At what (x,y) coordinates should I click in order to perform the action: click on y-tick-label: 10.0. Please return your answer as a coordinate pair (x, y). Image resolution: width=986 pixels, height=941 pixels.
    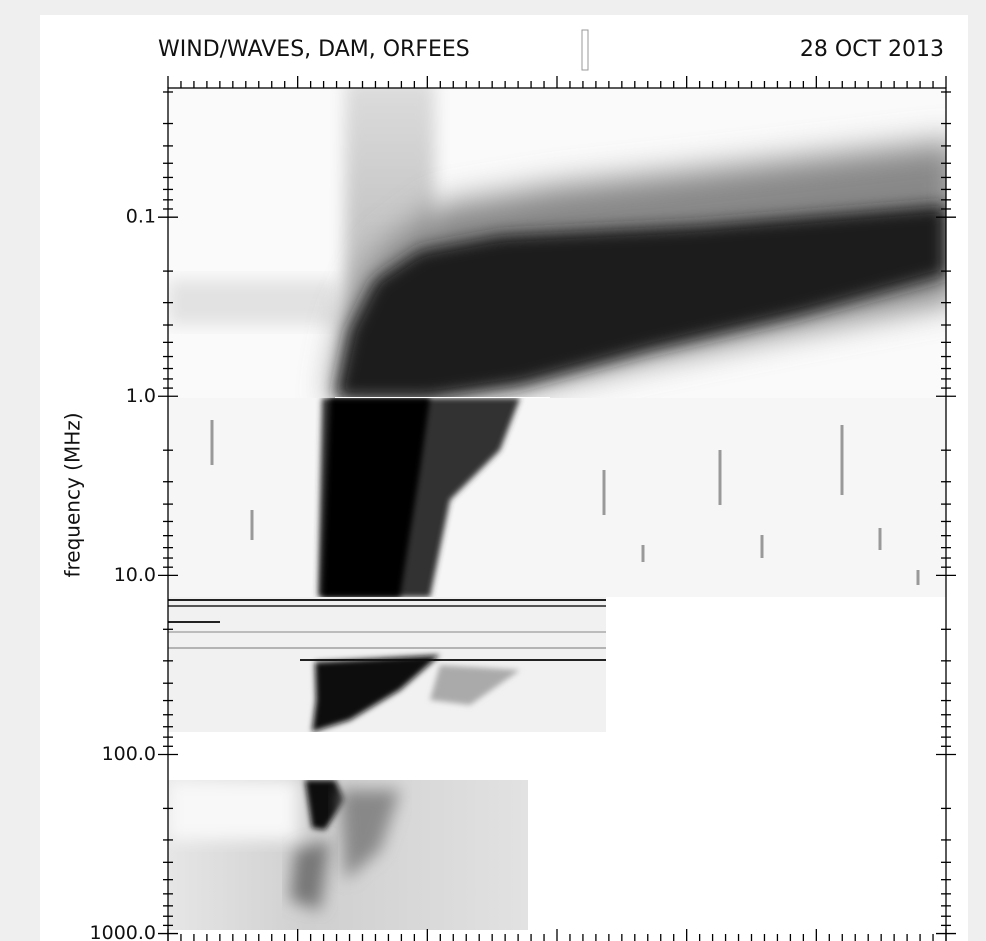
    Looking at the image, I should click on (135, 575).